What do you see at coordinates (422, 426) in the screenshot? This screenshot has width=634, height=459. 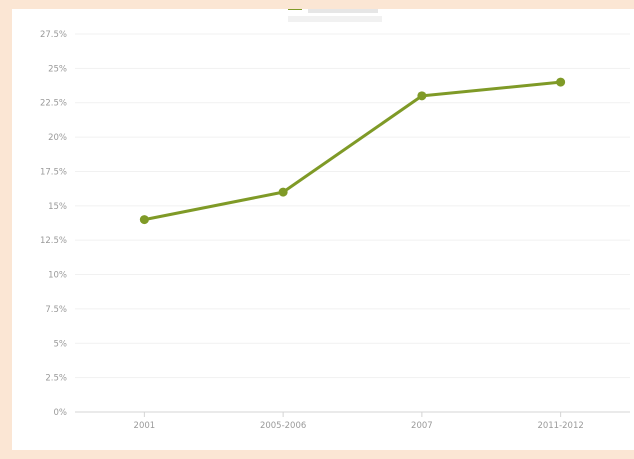 I see `x-tick-label: 2007` at bounding box center [422, 426].